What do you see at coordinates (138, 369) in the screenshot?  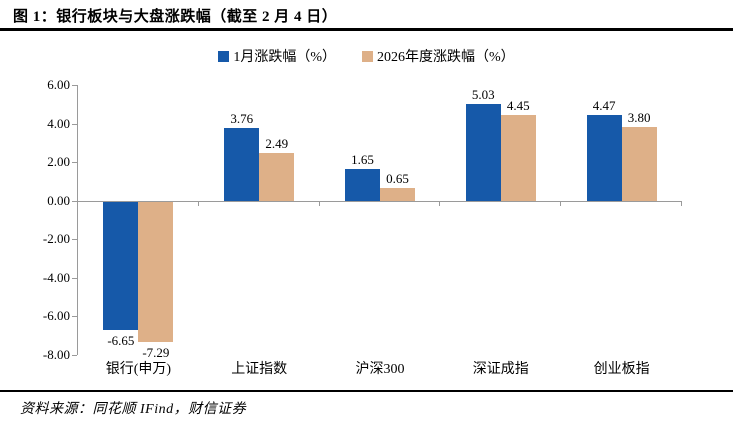 I see `x-axis-category-label: 银行(申万)` at bounding box center [138, 369].